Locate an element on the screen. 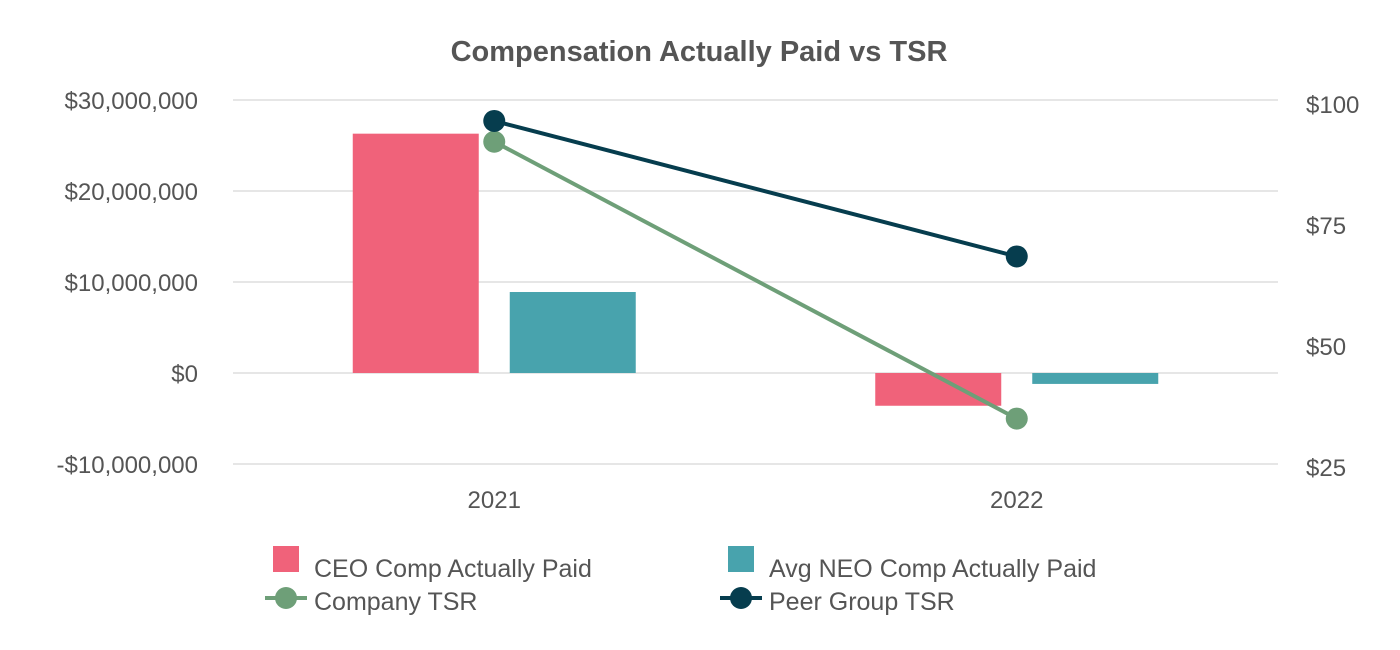  legend-label: Peer Group TSR is located at coordinates (862, 602).